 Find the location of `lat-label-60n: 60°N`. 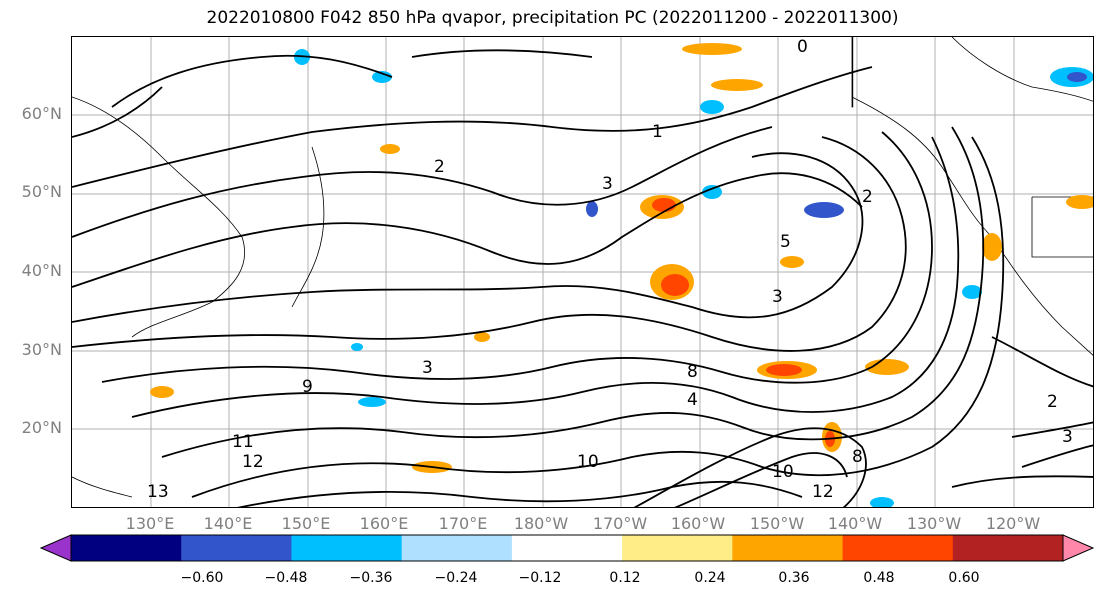

lat-label-60n: 60°N is located at coordinates (41, 113).